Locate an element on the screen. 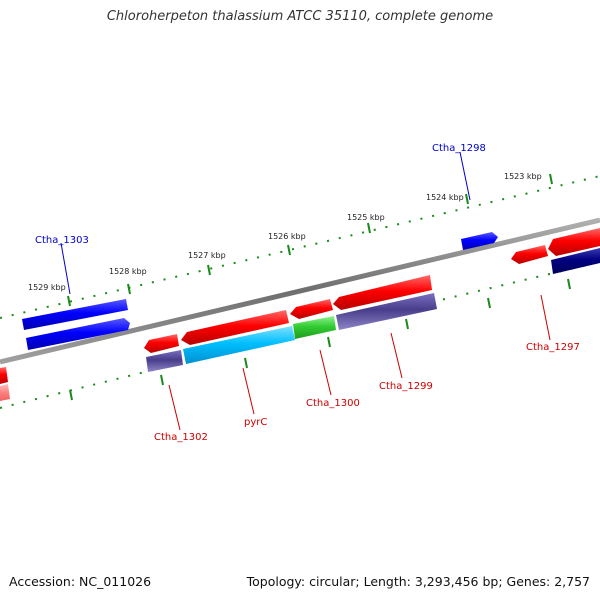 This screenshot has height=600, width=600. gene-arrow-pyrc-red is located at coordinates (235, 327).